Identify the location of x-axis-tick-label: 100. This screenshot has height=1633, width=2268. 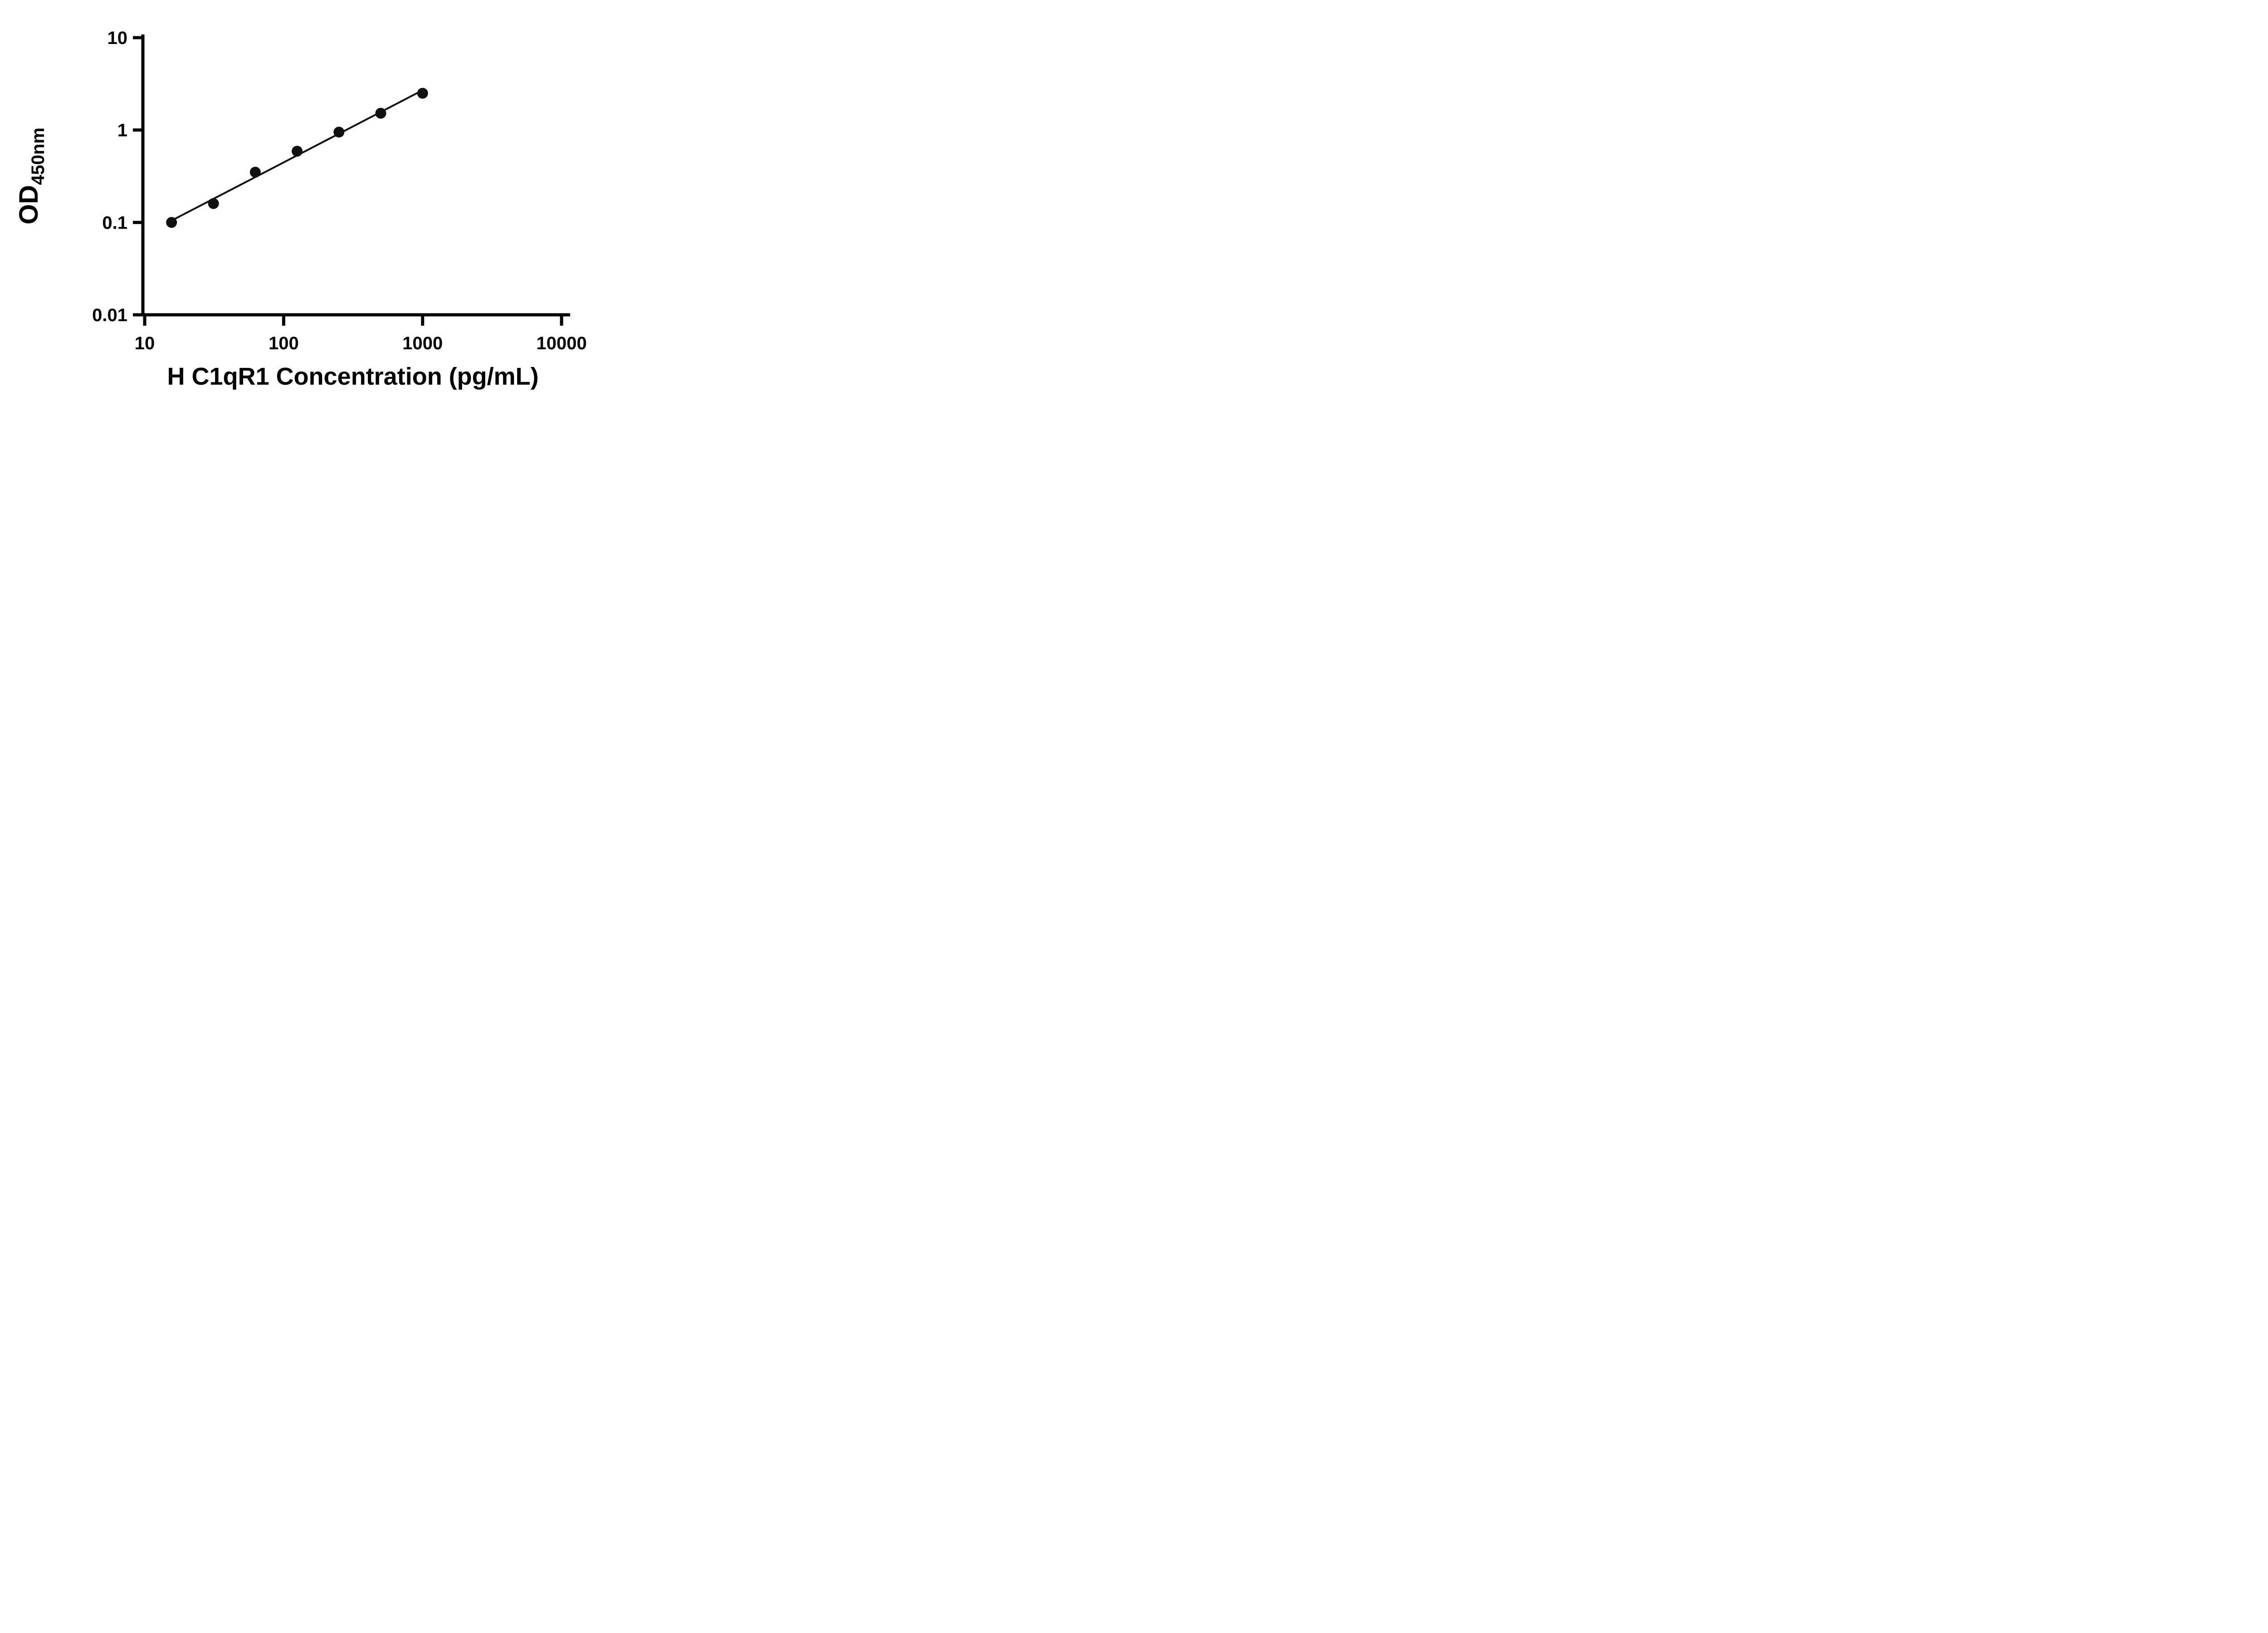
(284, 343).